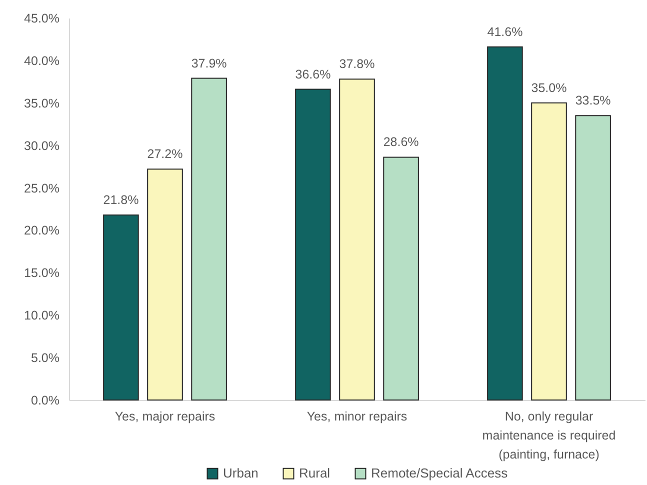 This screenshot has height=485, width=647. I want to click on data-label: 37.8%, so click(357, 64).